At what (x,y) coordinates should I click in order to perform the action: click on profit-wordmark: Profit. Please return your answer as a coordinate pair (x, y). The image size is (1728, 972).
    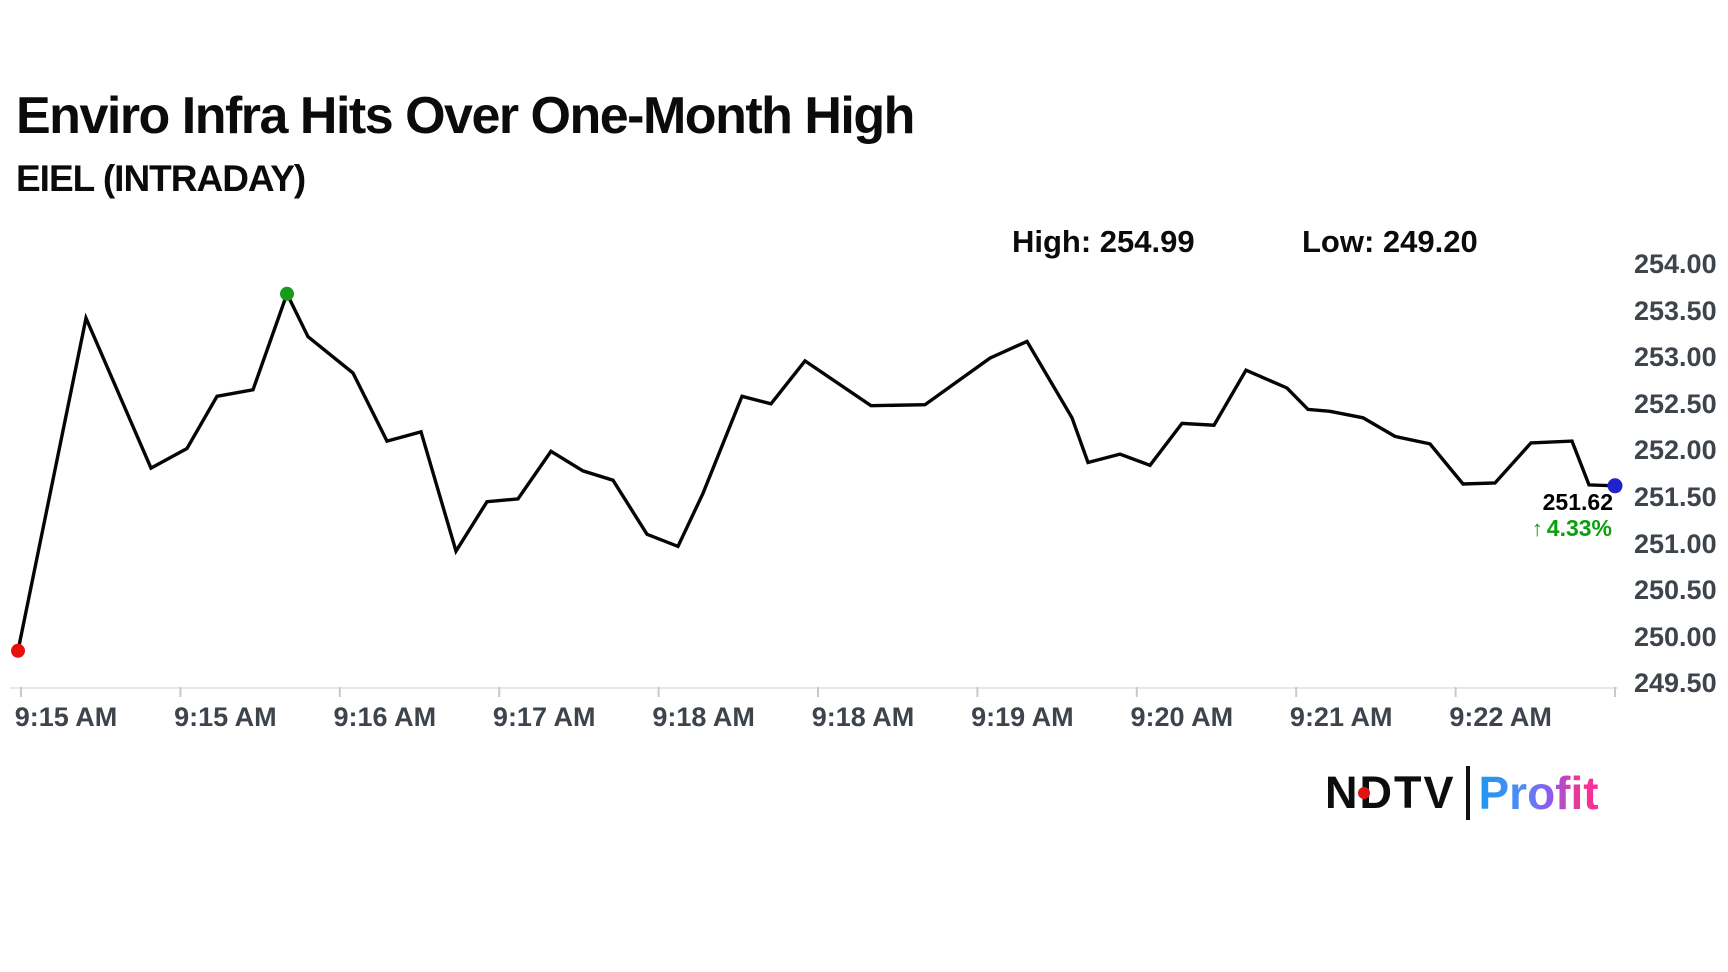
    Looking at the image, I should click on (1538, 793).